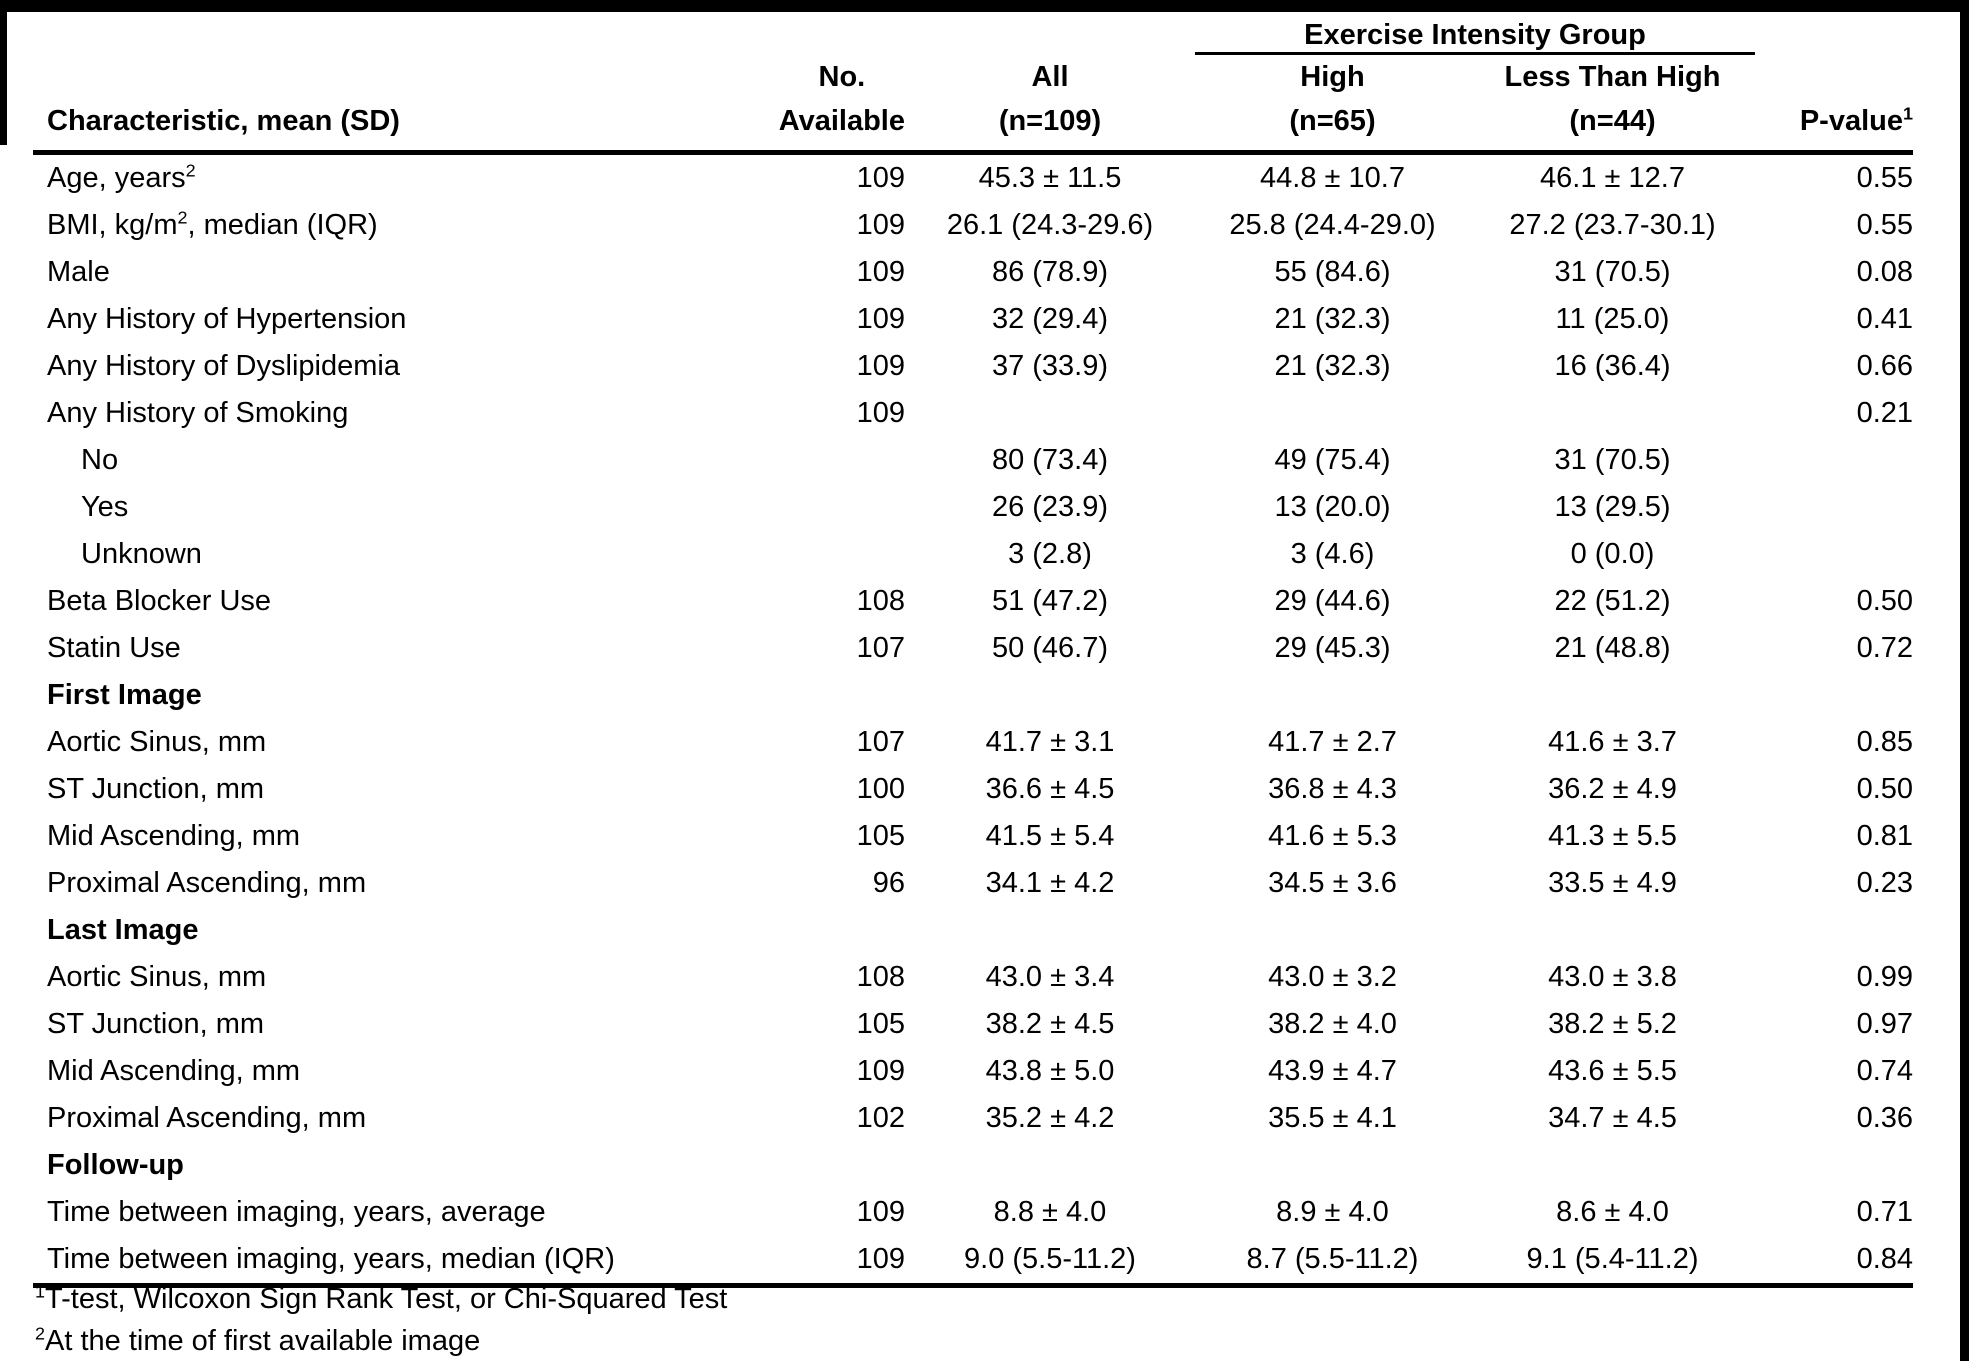  What do you see at coordinates (1612, 1071) in the screenshot?
I see `cell-less-than-high: 43.6 ± 5.5` at bounding box center [1612, 1071].